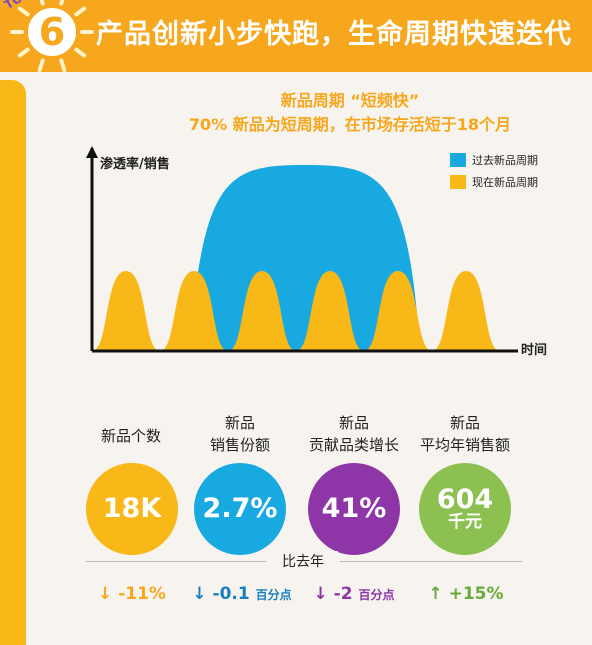 This screenshot has height=645, width=592. Describe the element at coordinates (142, 594) in the screenshot. I see `change-value-count: -11%` at that location.